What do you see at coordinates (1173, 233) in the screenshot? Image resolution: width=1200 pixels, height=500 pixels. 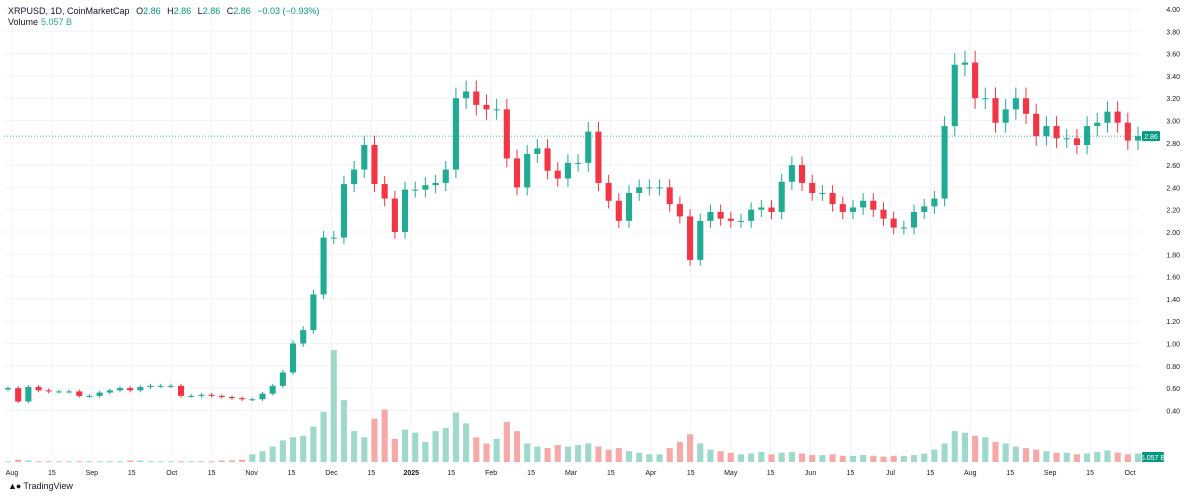 I see `price-tick-label: 2.00` at bounding box center [1173, 233].